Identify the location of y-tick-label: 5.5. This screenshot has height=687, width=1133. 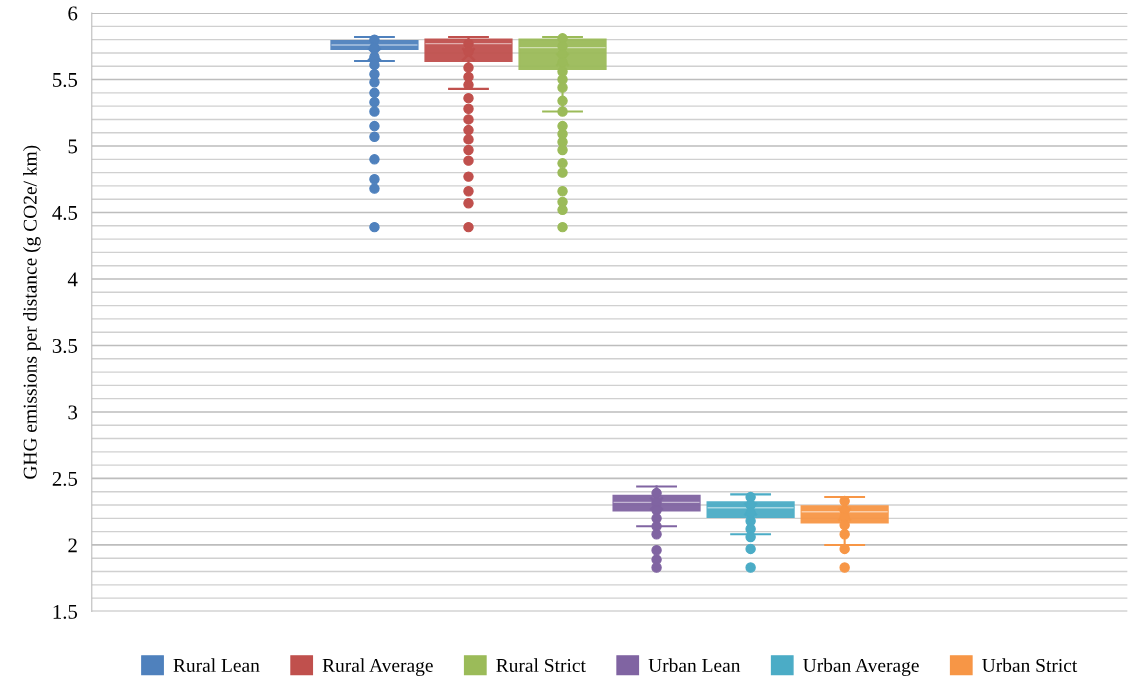
(65, 80).